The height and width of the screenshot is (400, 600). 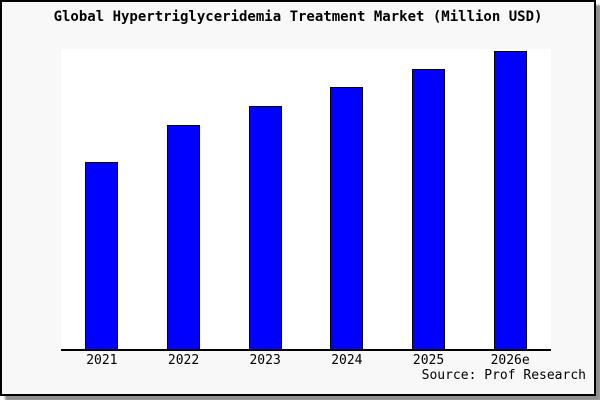 I want to click on x-axis-line, so click(x=306, y=350).